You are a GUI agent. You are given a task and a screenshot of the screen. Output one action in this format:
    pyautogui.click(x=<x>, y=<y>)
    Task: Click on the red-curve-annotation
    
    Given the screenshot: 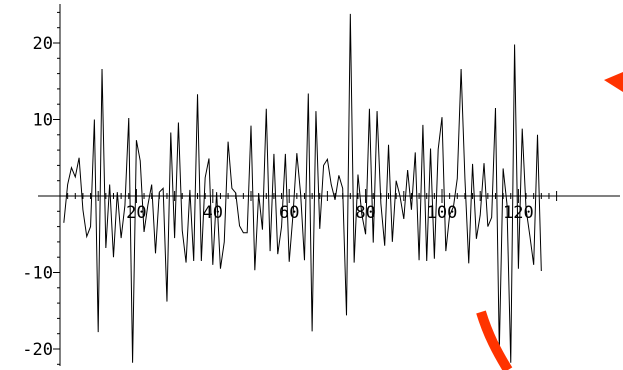 What is the action you would take?
    pyautogui.click(x=494, y=340)
    